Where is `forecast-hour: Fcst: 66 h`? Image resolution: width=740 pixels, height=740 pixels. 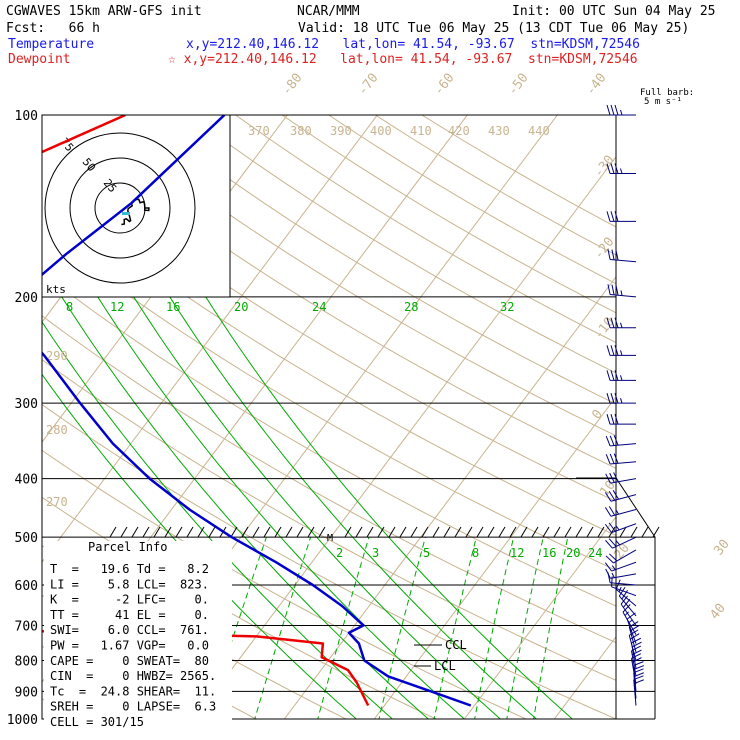
forecast-hour: Fcst: 66 h is located at coordinates (53, 28).